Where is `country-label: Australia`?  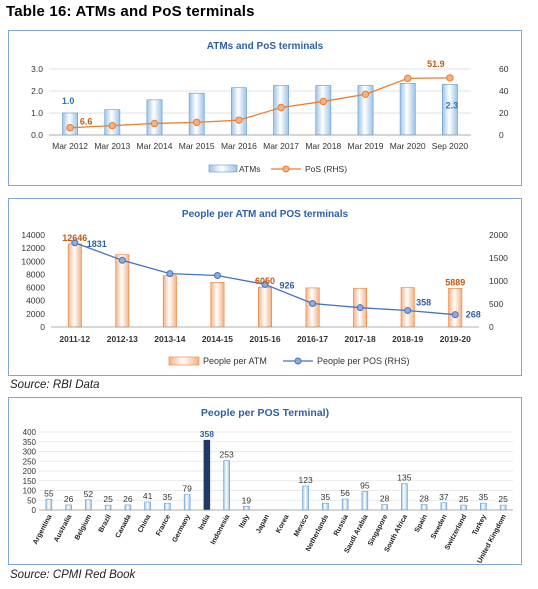
country-label: Australia is located at coordinates (63, 529).